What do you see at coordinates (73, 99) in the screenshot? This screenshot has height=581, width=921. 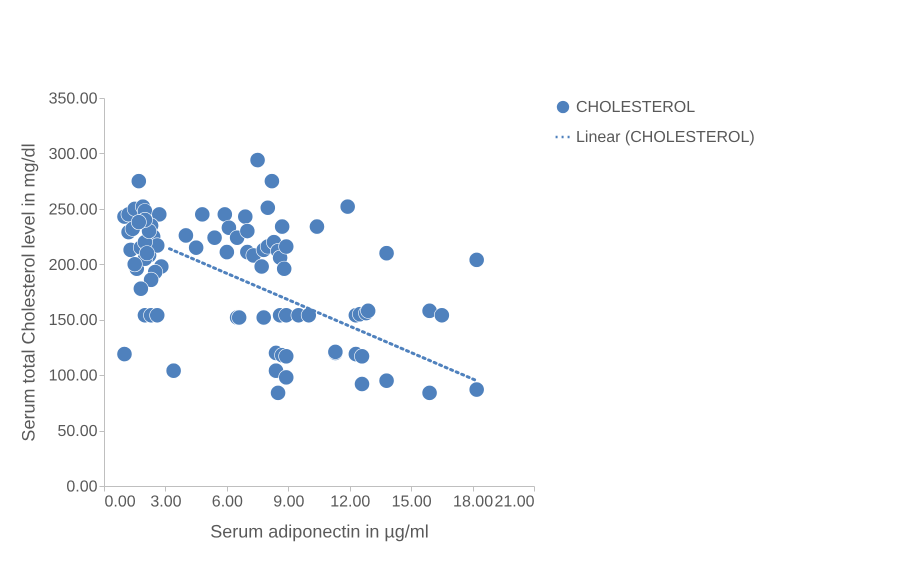 I see `y-tick-label: 350.00` at bounding box center [73, 99].